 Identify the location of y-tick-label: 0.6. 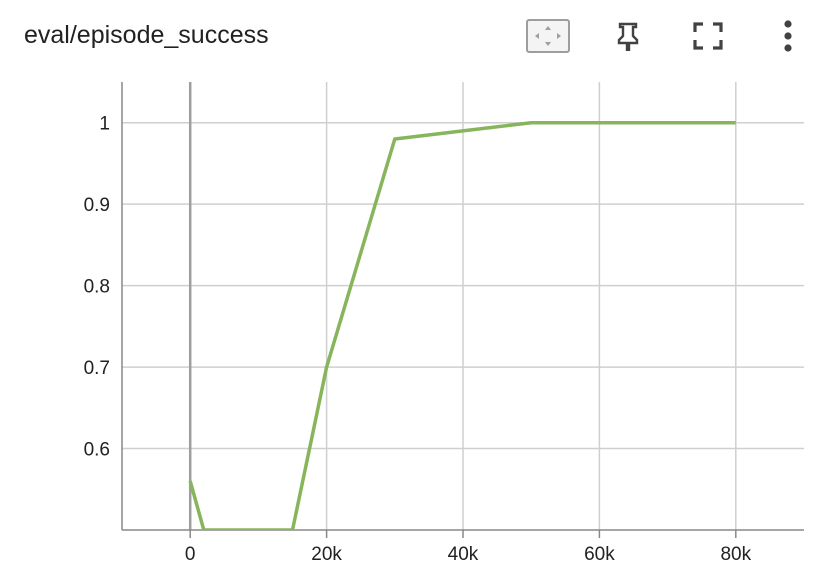
(97, 450).